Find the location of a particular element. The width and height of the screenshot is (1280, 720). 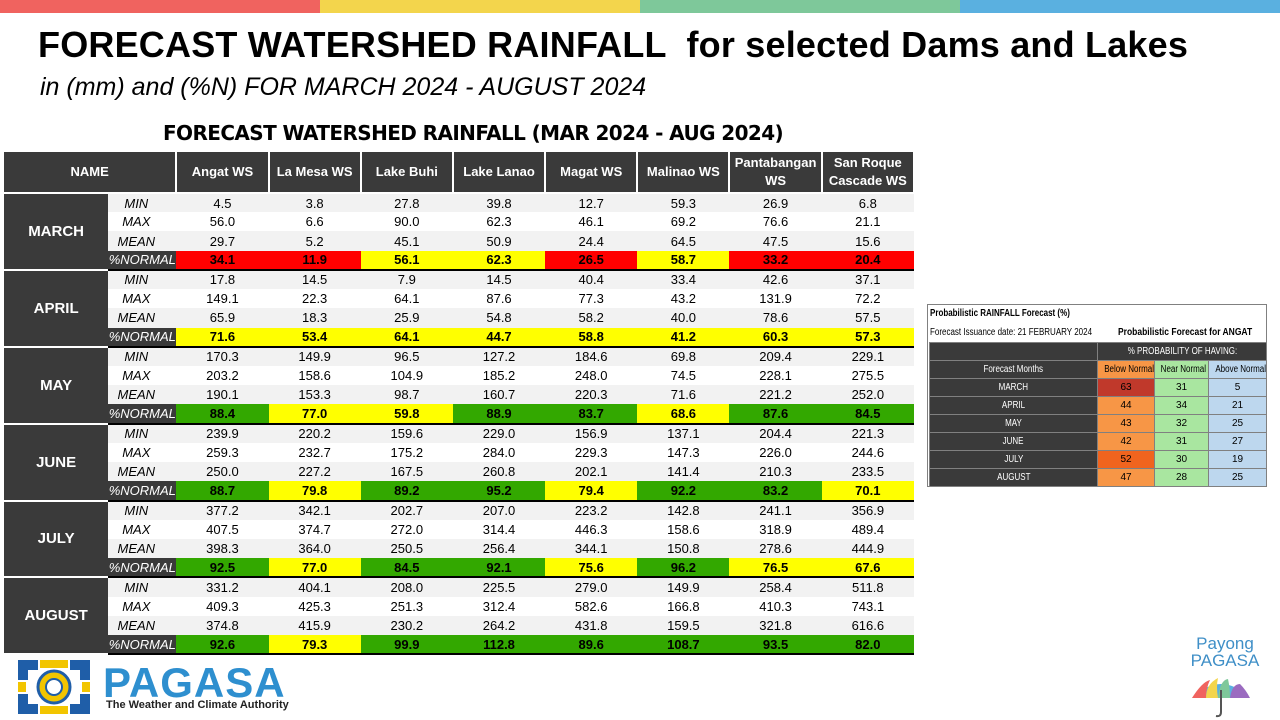

table-cell: 156.9 is located at coordinates (591, 433).